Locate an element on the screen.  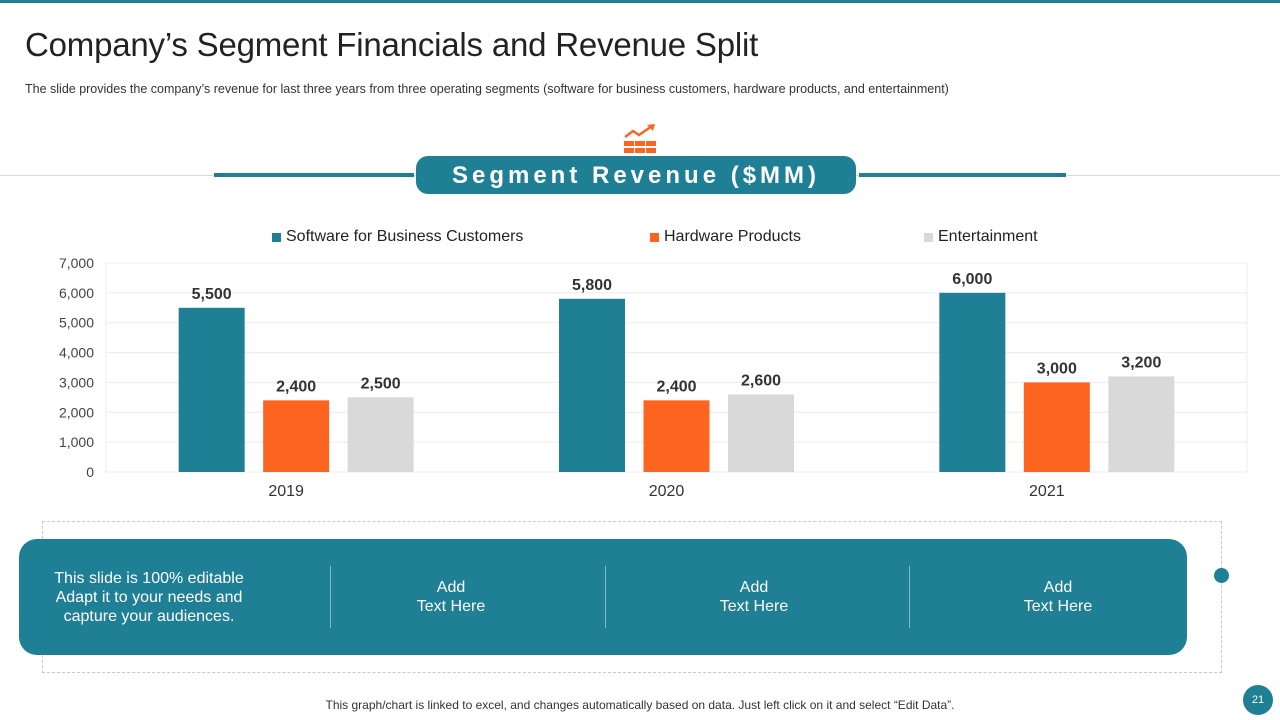
legend-item-software: Software for Business Customers is located at coordinates (397, 237).